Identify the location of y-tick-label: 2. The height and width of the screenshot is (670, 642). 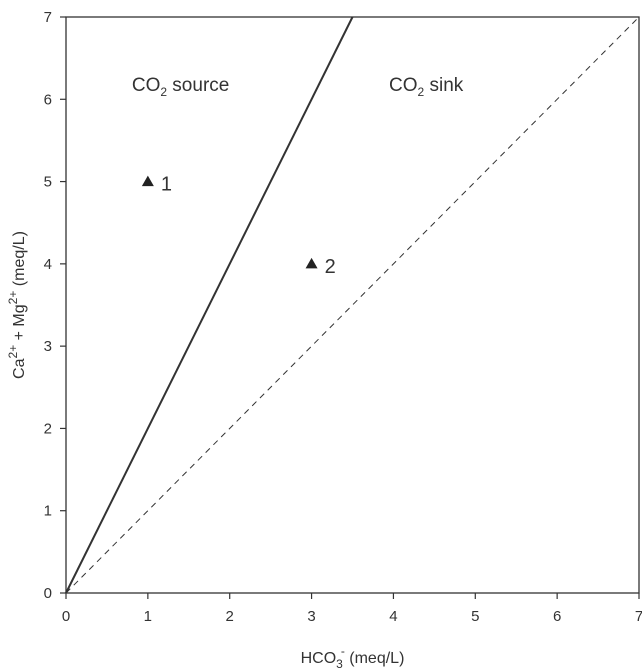
(48, 428).